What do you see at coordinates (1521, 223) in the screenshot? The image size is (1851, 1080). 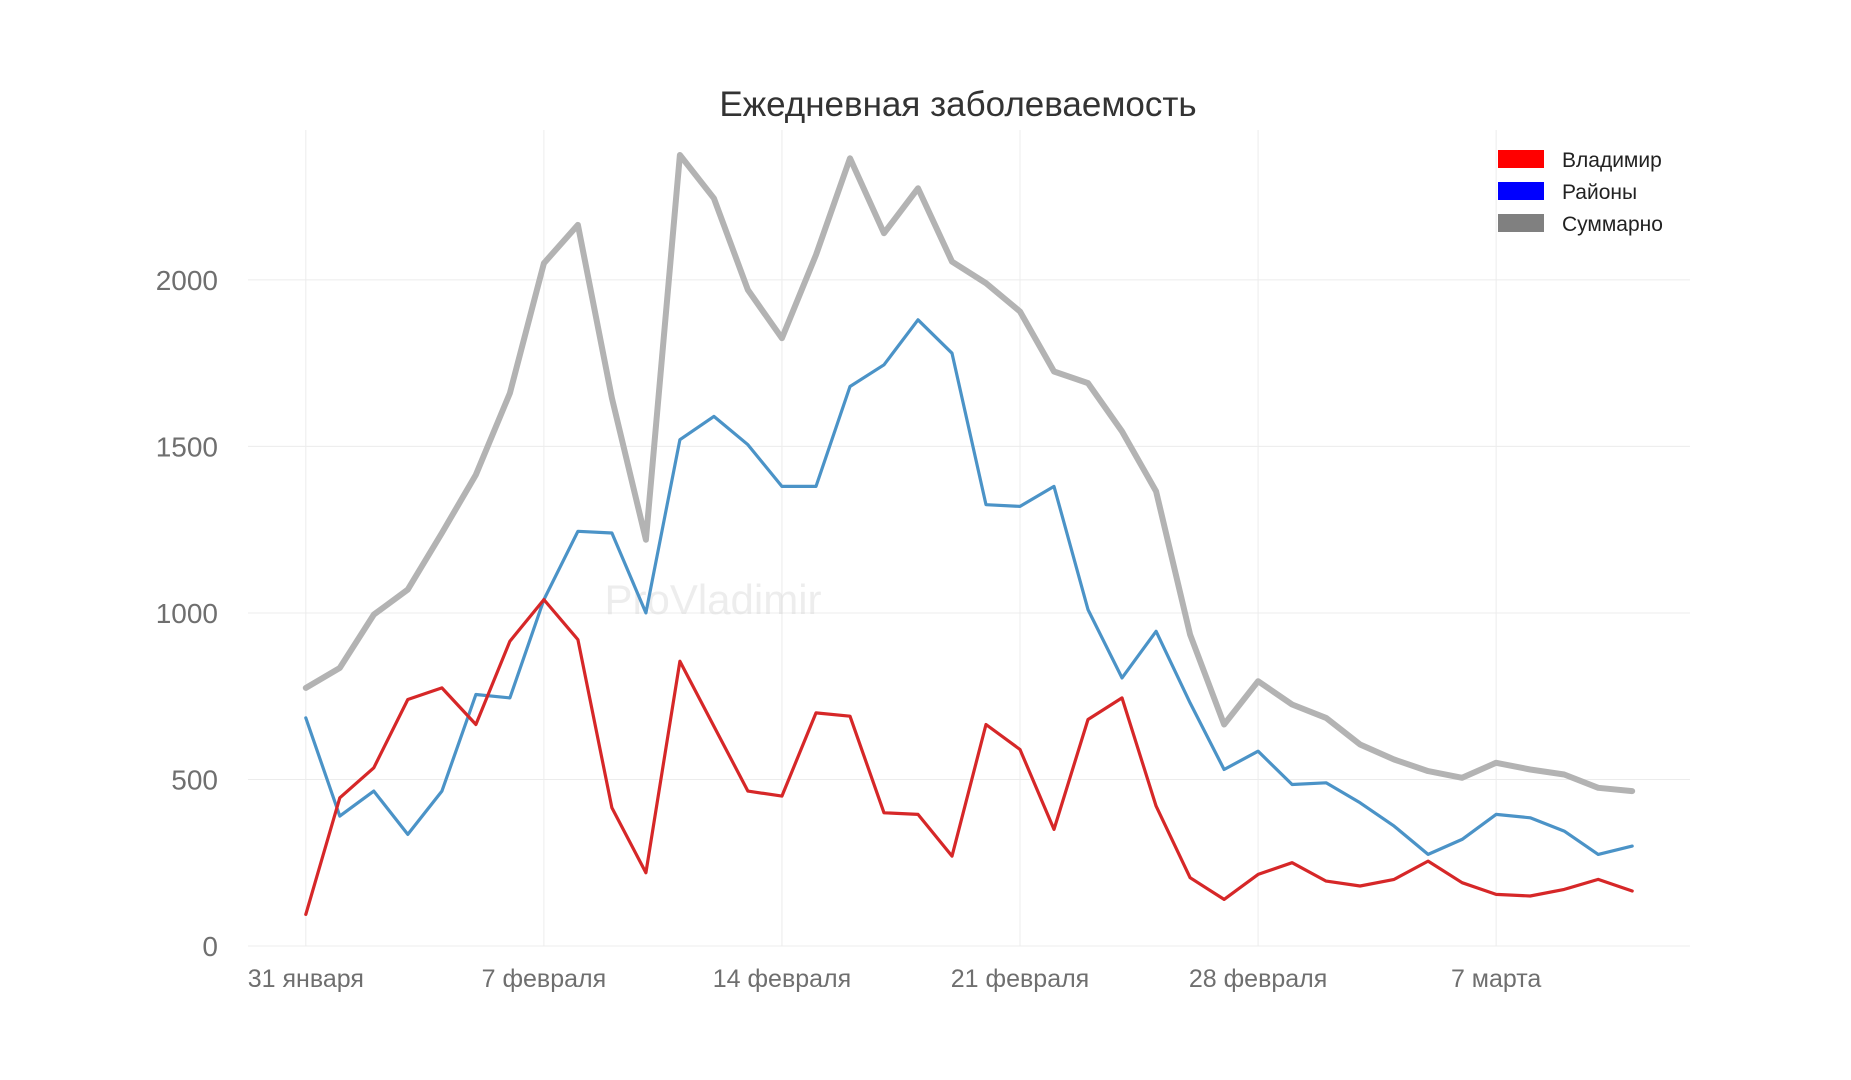 I see `legend-swatch-total` at bounding box center [1521, 223].